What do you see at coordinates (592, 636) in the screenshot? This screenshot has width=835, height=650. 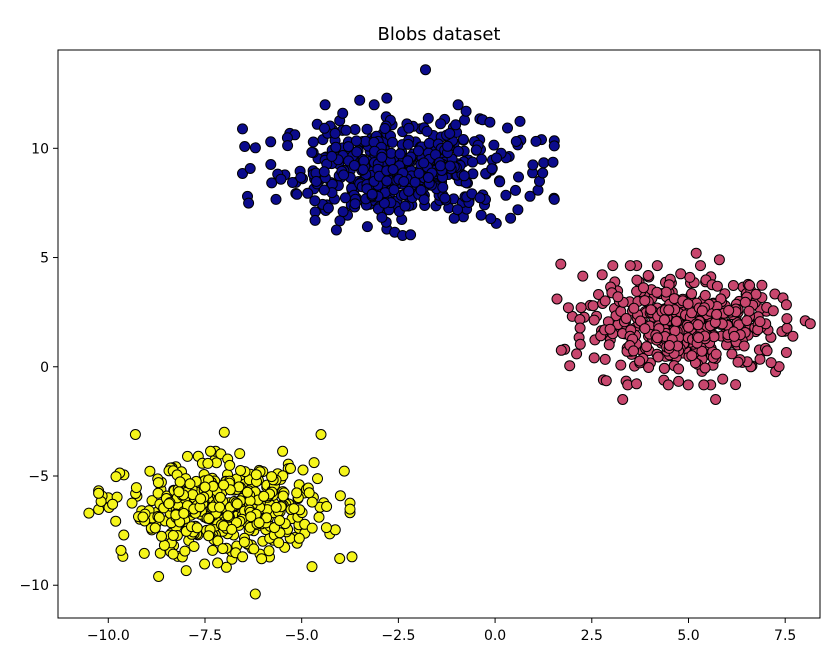 I see `x-tick-label: 2.5` at bounding box center [592, 636].